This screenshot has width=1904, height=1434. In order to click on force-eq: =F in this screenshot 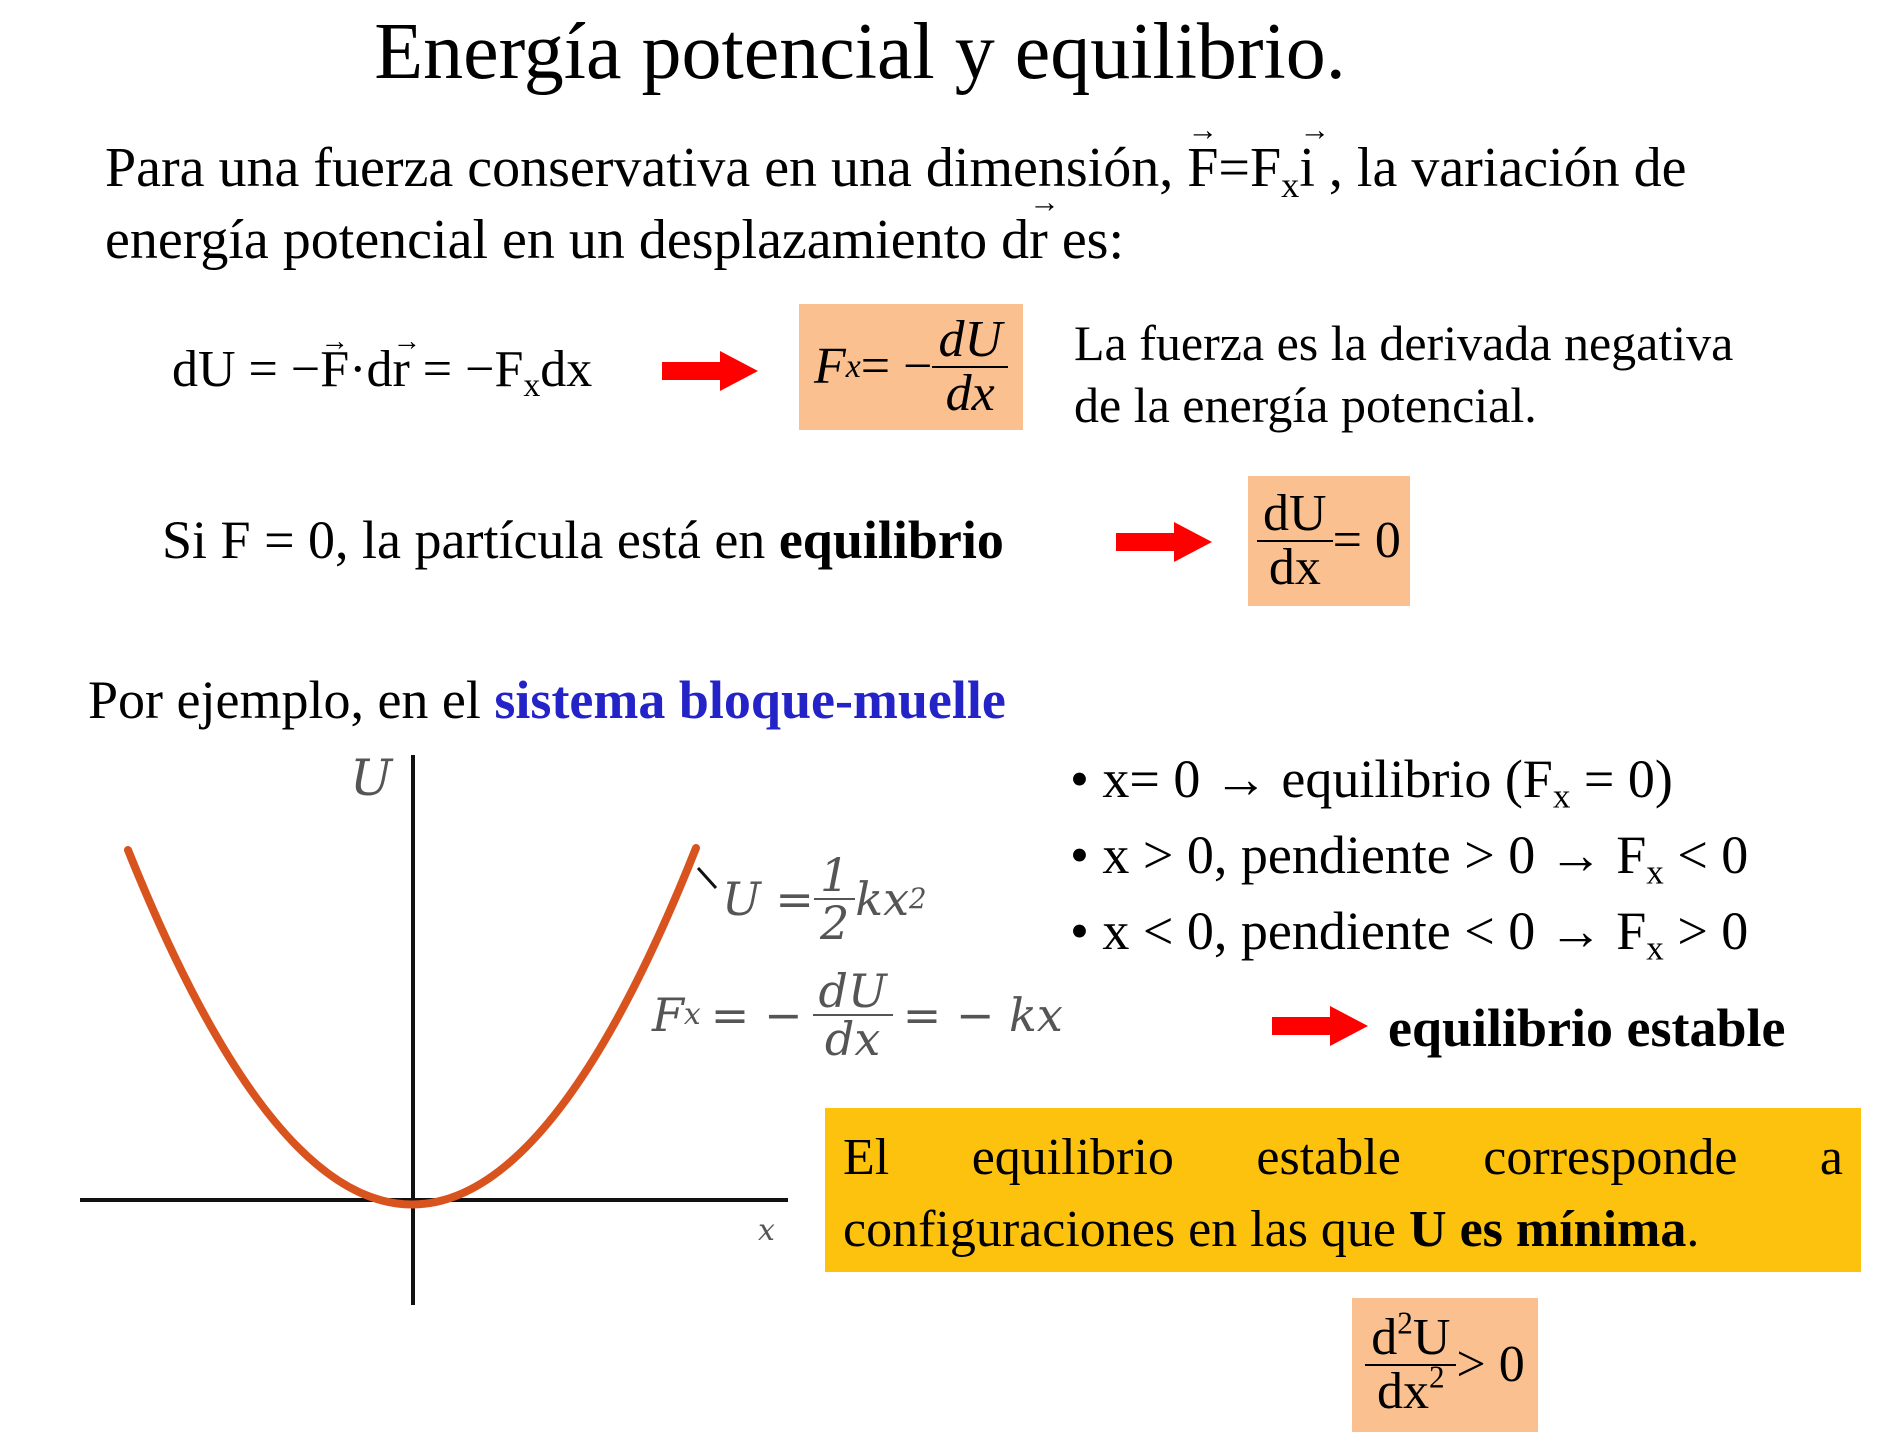, I will do `click(1250, 168)`.